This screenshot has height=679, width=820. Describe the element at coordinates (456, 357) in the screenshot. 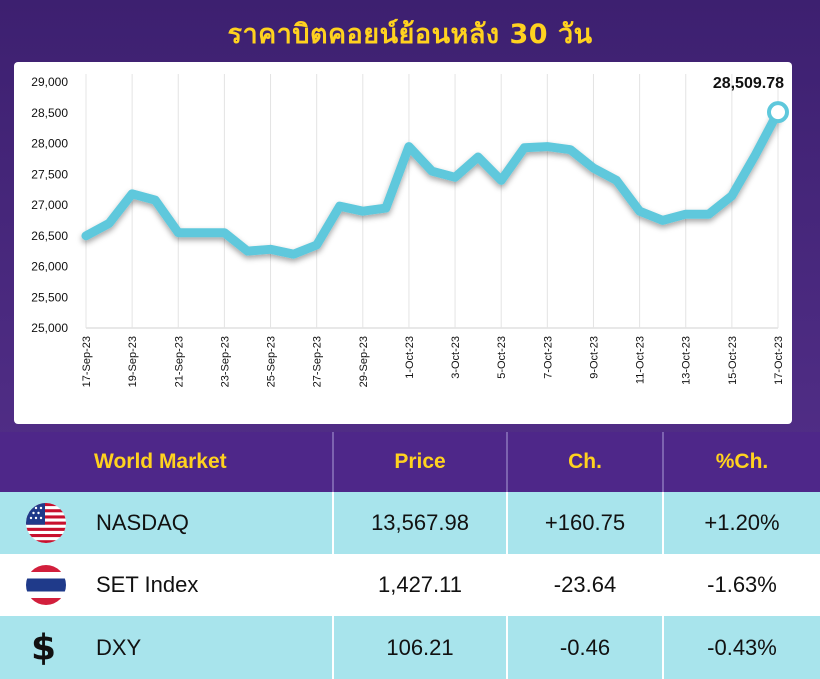

I see `x-tick-label: 3-Oct-23` at that location.